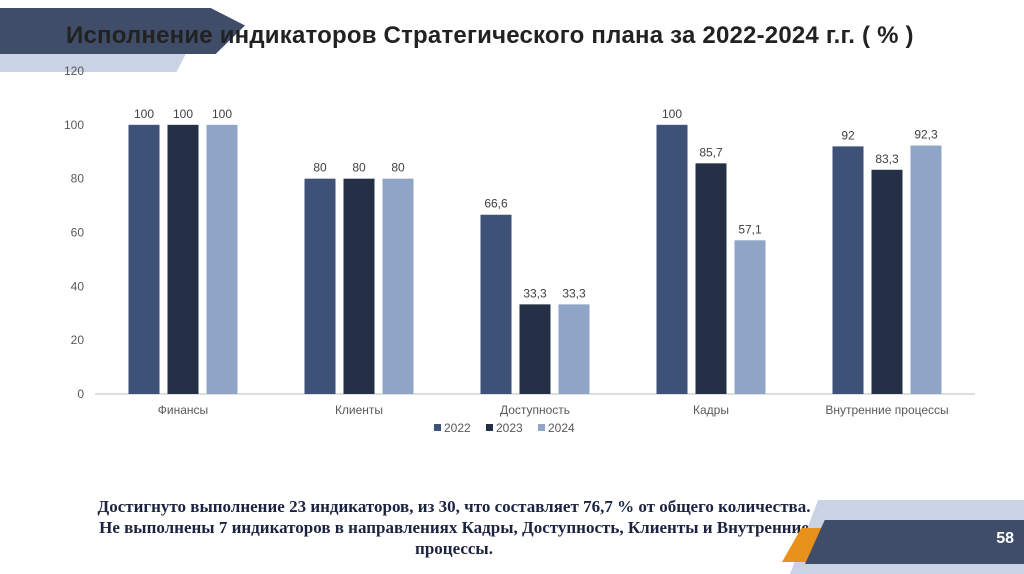  What do you see at coordinates (78, 286) in the screenshot?
I see `y-tick-label: 40` at bounding box center [78, 286].